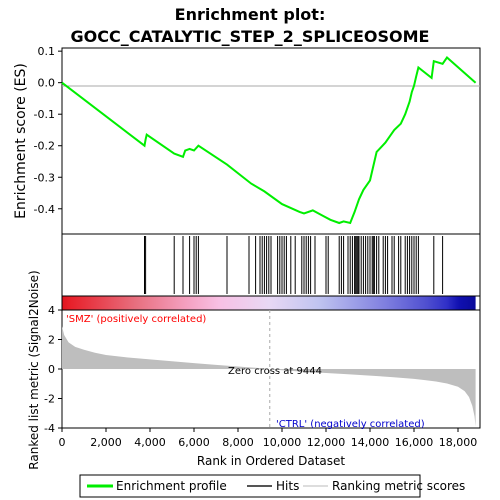 The image size is (500, 500). Describe the element at coordinates (136, 319) in the screenshot. I see `annotation-positive: 'SMZ' (positively correlated)` at that location.